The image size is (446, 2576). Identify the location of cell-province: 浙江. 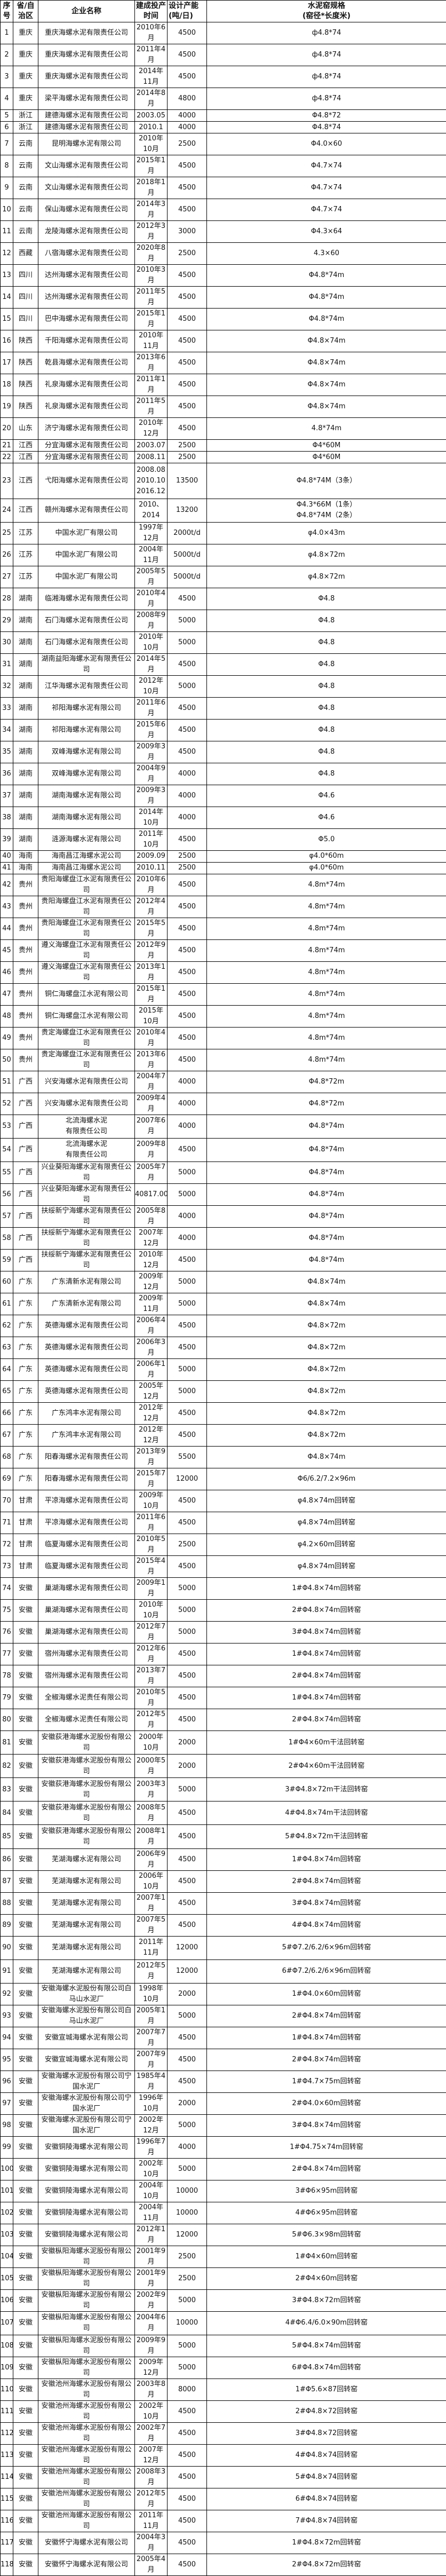
(25, 127).